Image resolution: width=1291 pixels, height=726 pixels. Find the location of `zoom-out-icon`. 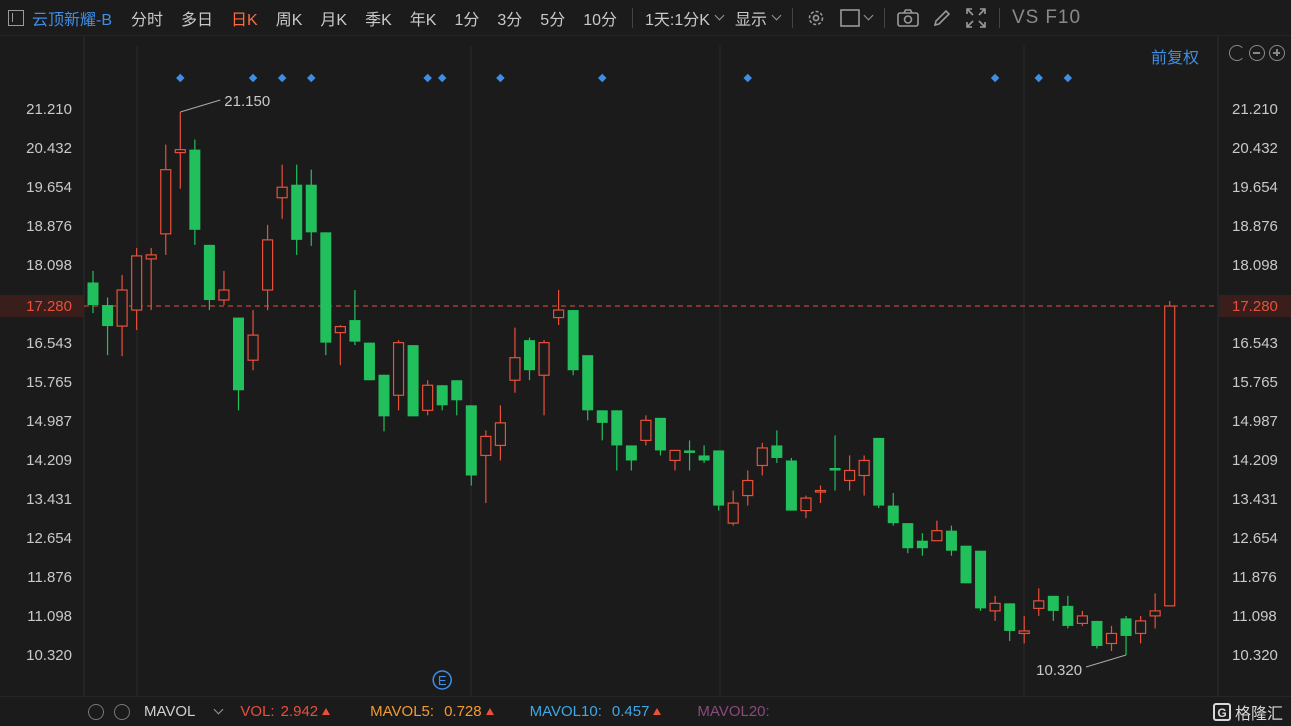

zoom-out-icon is located at coordinates (1257, 53).